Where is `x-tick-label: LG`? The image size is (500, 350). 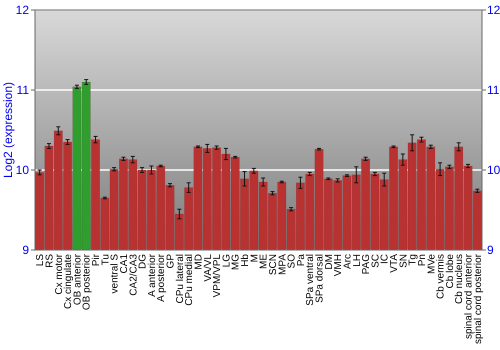 x-tick-label: LG is located at coordinates (226, 261).